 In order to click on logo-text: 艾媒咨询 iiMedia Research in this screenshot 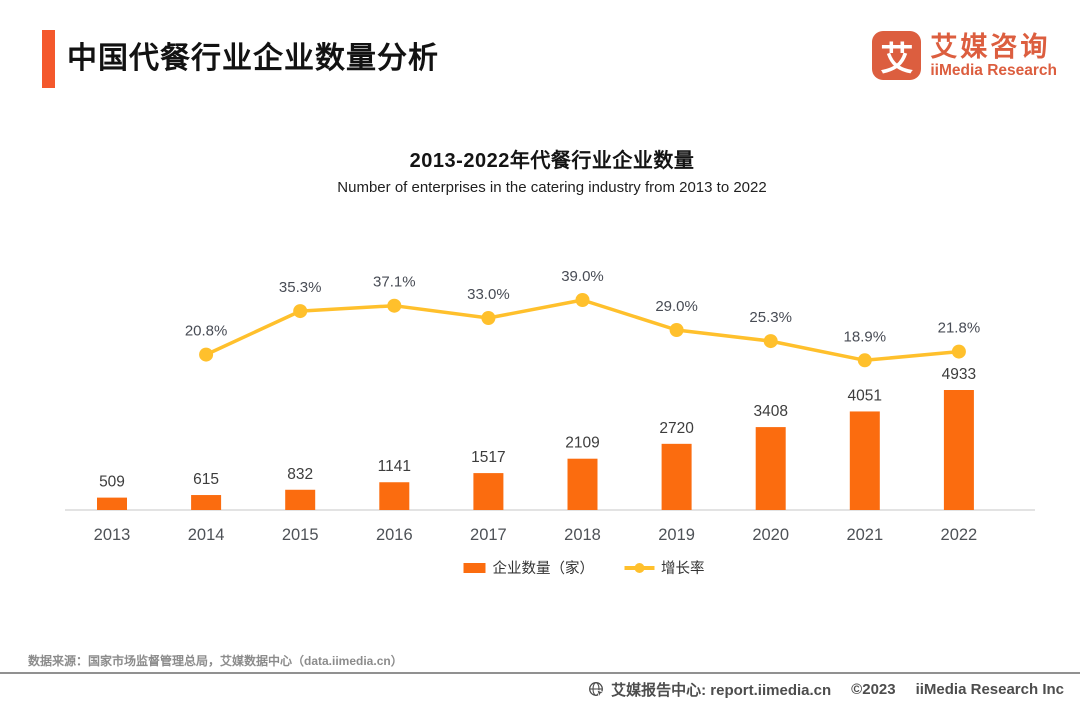, I will do `click(993, 55)`.